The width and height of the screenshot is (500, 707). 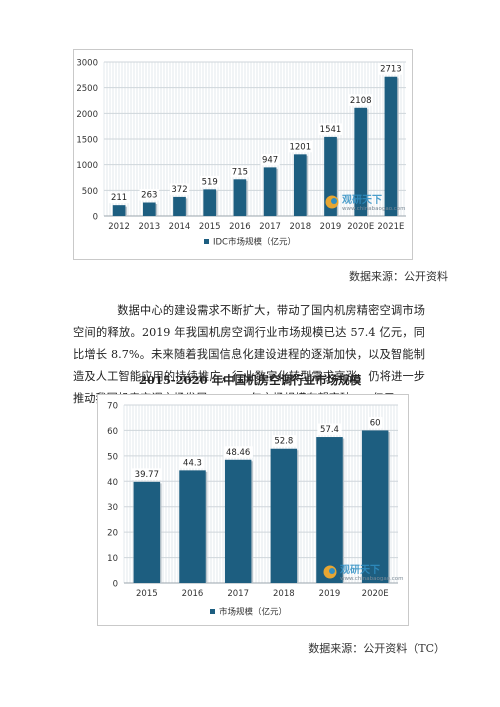 I want to click on data-label: 211, so click(x=119, y=198).